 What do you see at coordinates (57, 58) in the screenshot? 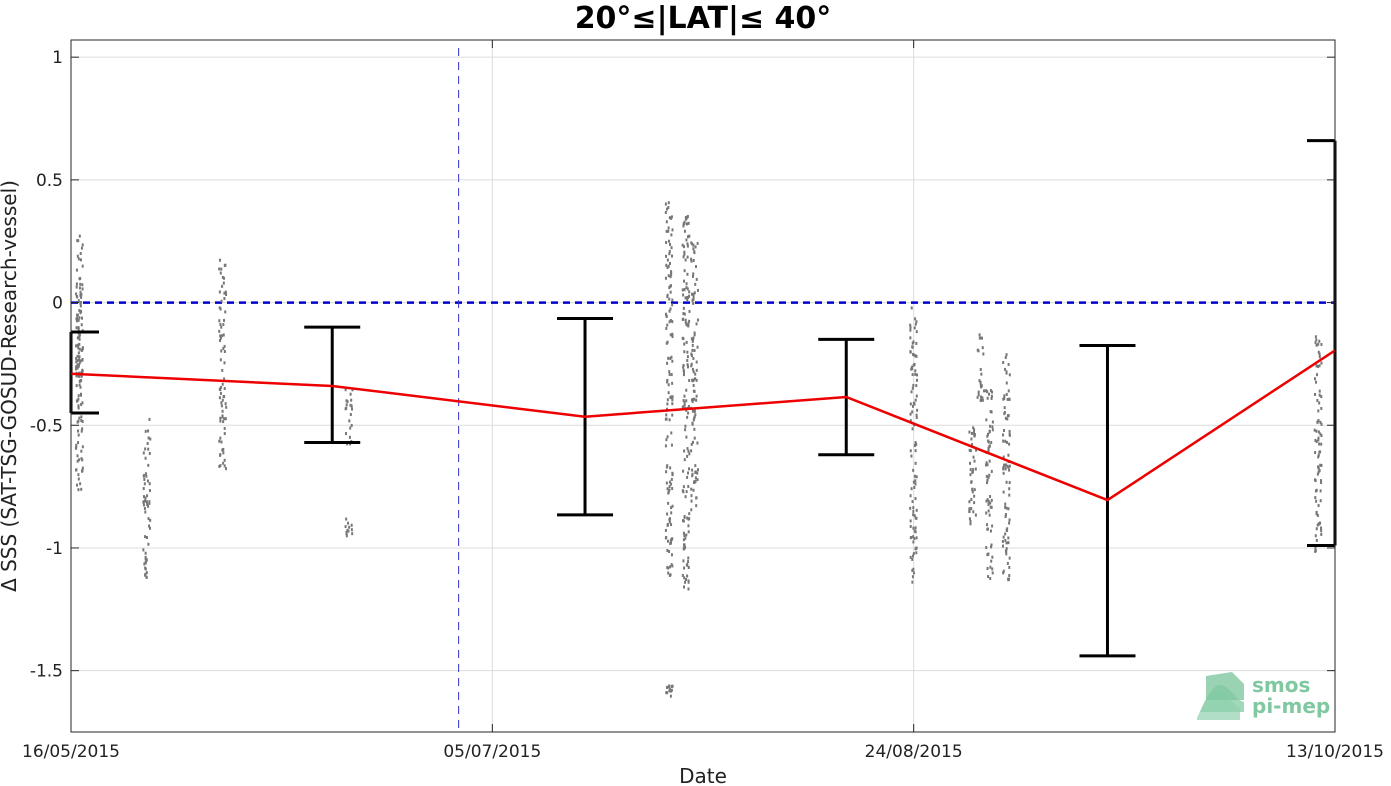
I see `y-tick-label: 1` at bounding box center [57, 58].